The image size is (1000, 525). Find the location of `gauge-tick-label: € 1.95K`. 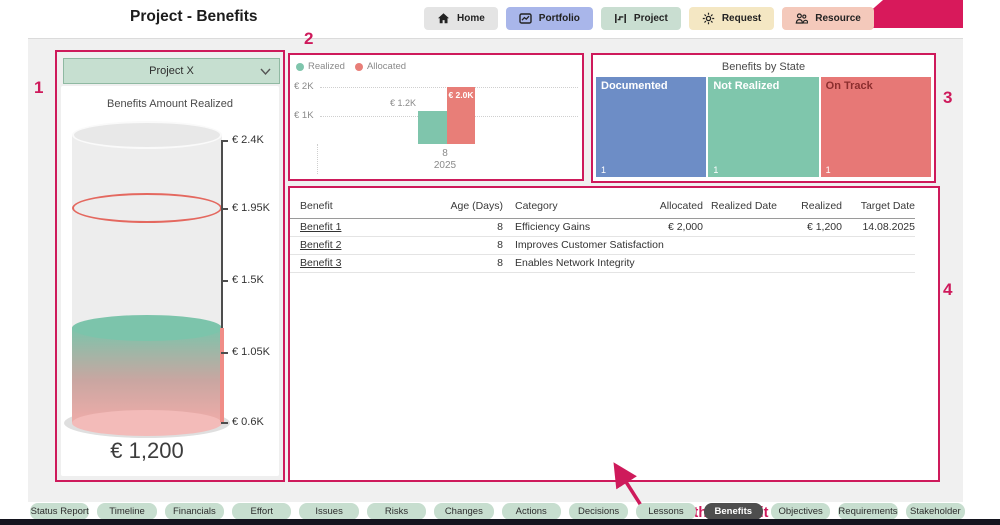

gauge-tick-label: € 1.95K is located at coordinates (251, 208).